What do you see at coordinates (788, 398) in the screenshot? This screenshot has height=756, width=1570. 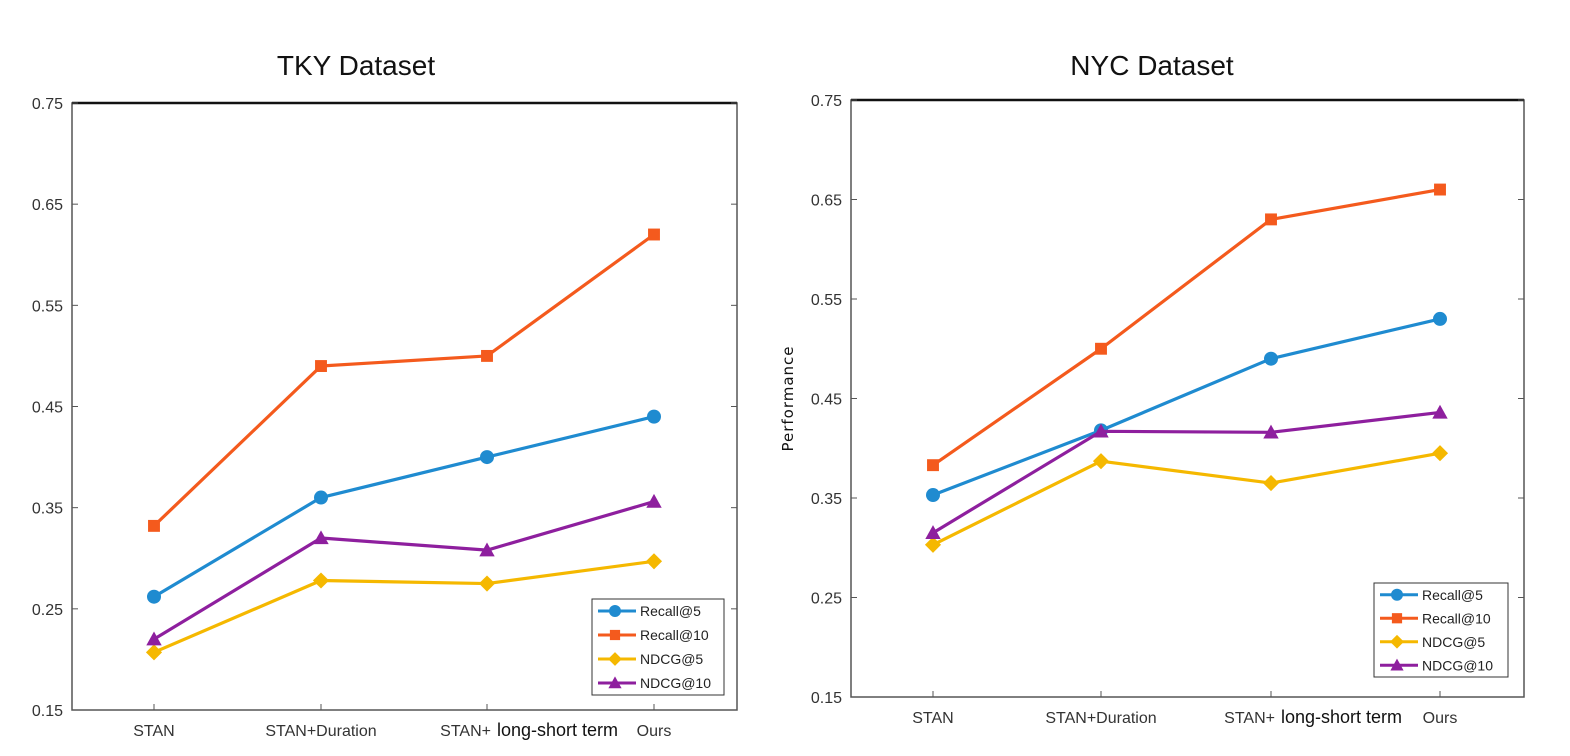 I see `y-axis-label: Performance` at bounding box center [788, 398].